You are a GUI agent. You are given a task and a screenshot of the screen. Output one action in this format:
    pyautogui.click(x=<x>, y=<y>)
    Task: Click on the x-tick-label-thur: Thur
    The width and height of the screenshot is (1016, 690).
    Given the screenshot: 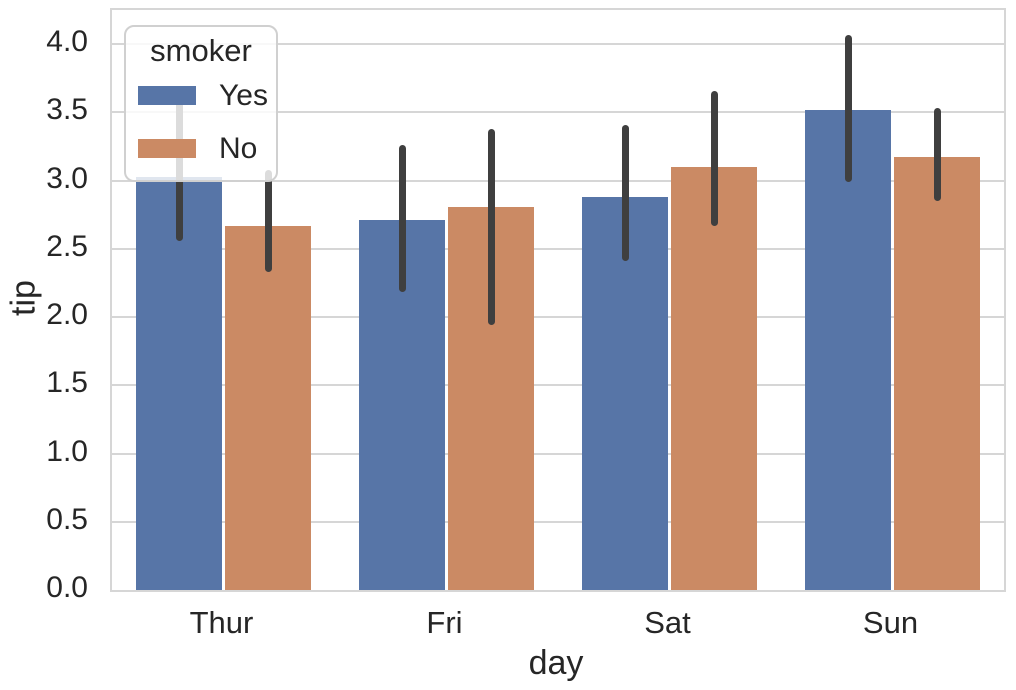 What is the action you would take?
    pyautogui.click(x=221, y=622)
    